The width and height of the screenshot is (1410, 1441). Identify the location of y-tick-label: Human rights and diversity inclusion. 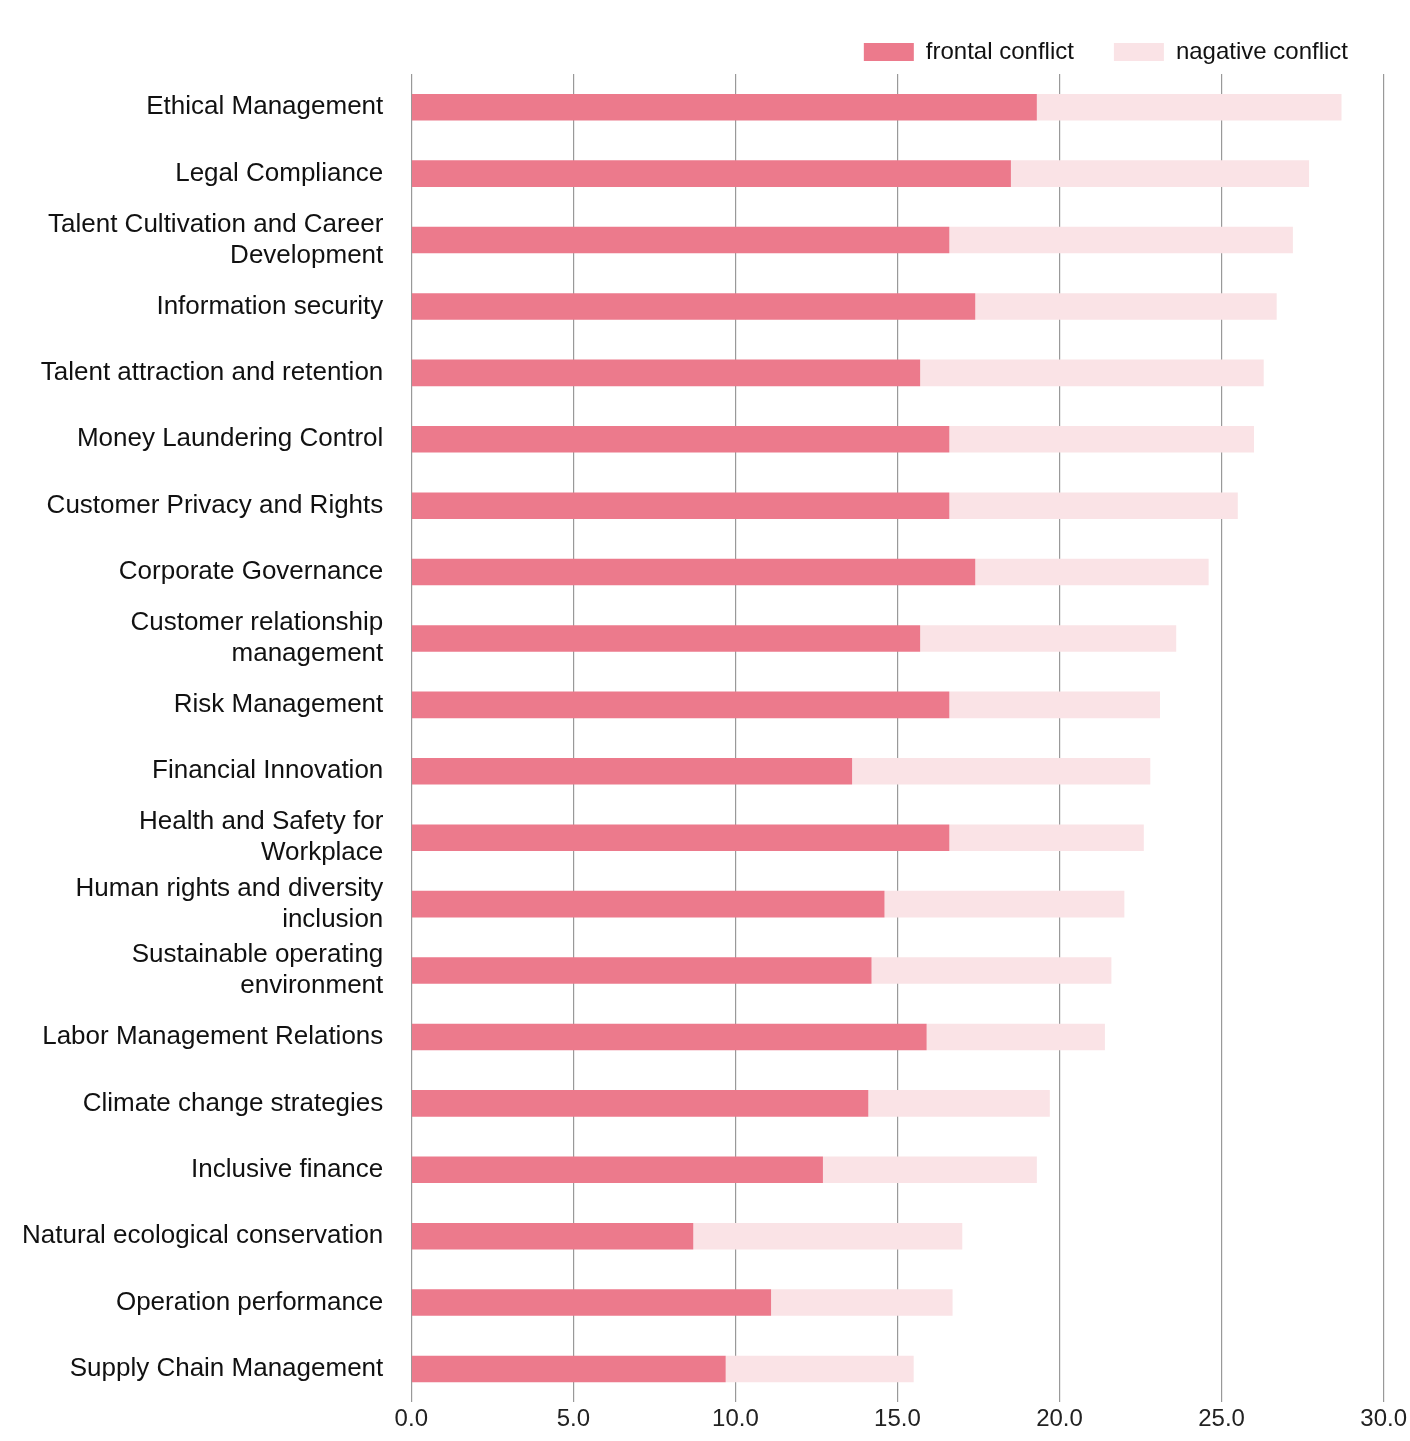
(229, 902).